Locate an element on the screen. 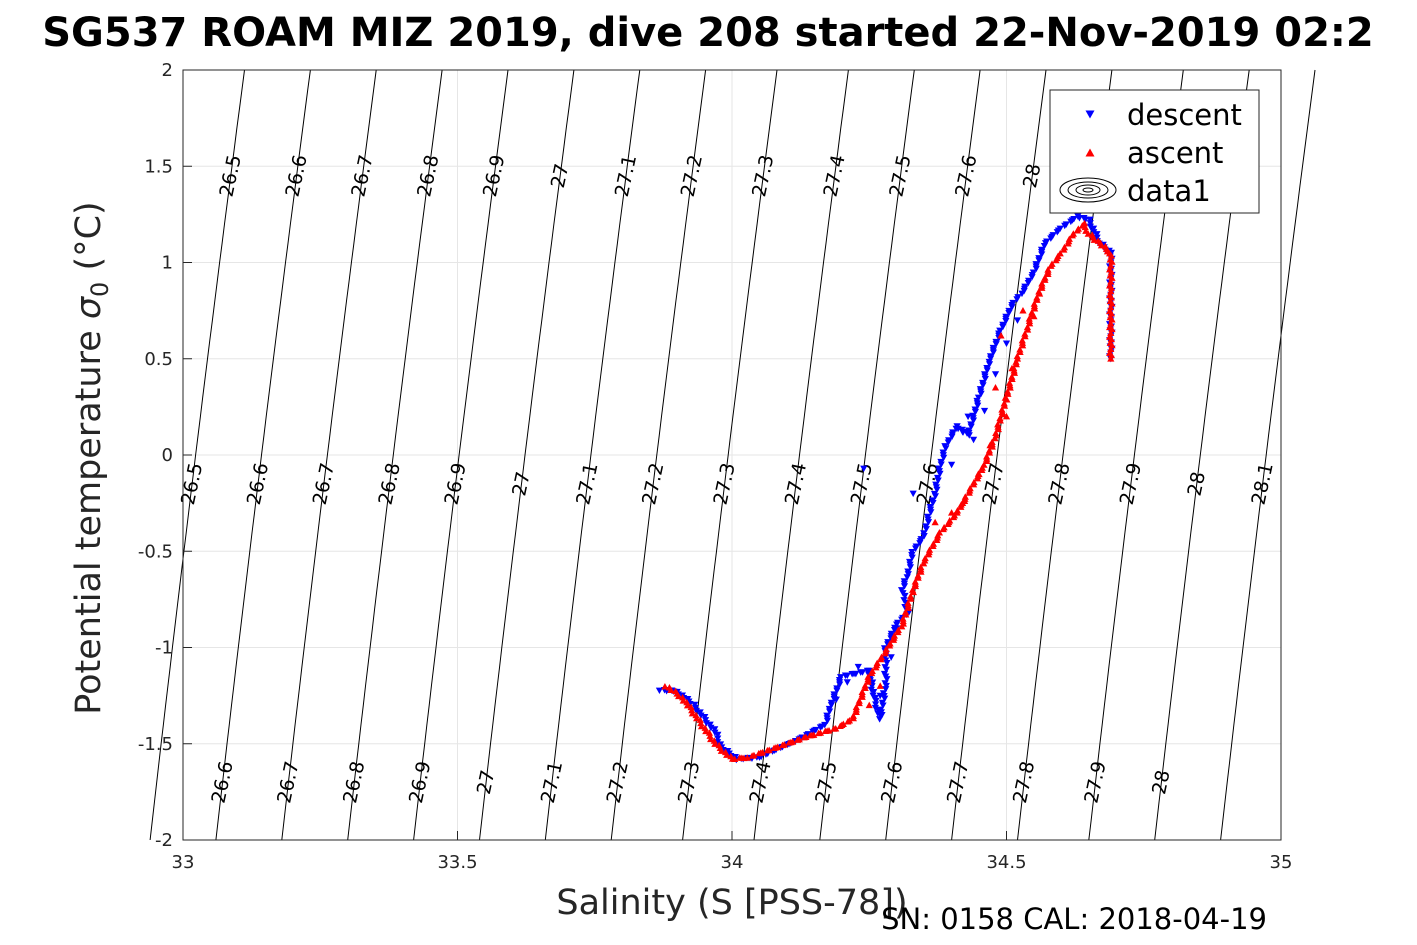 The image size is (1417, 945). legend-ascent-marker is located at coordinates (1090, 152).